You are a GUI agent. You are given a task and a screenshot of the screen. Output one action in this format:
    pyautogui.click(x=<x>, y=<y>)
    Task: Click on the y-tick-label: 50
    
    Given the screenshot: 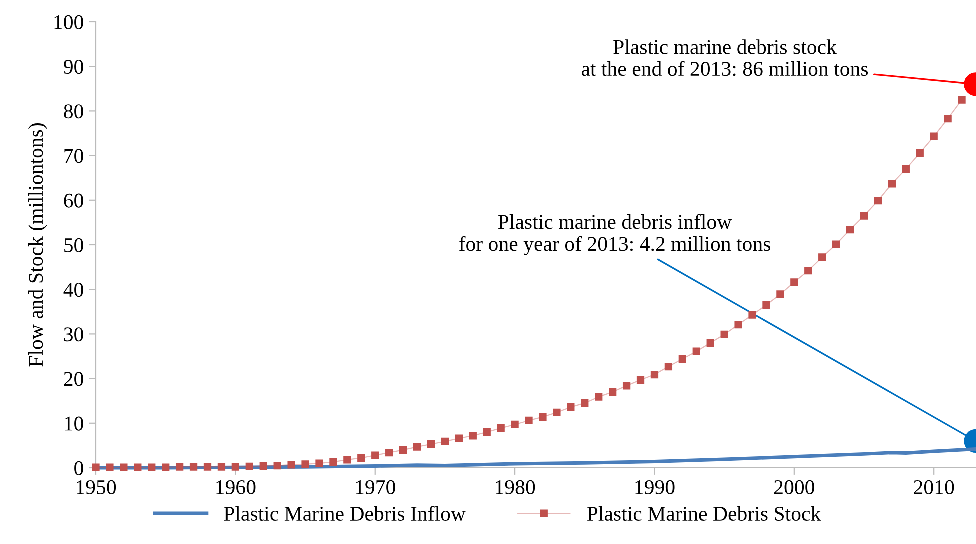 What is the action you would take?
    pyautogui.click(x=74, y=245)
    